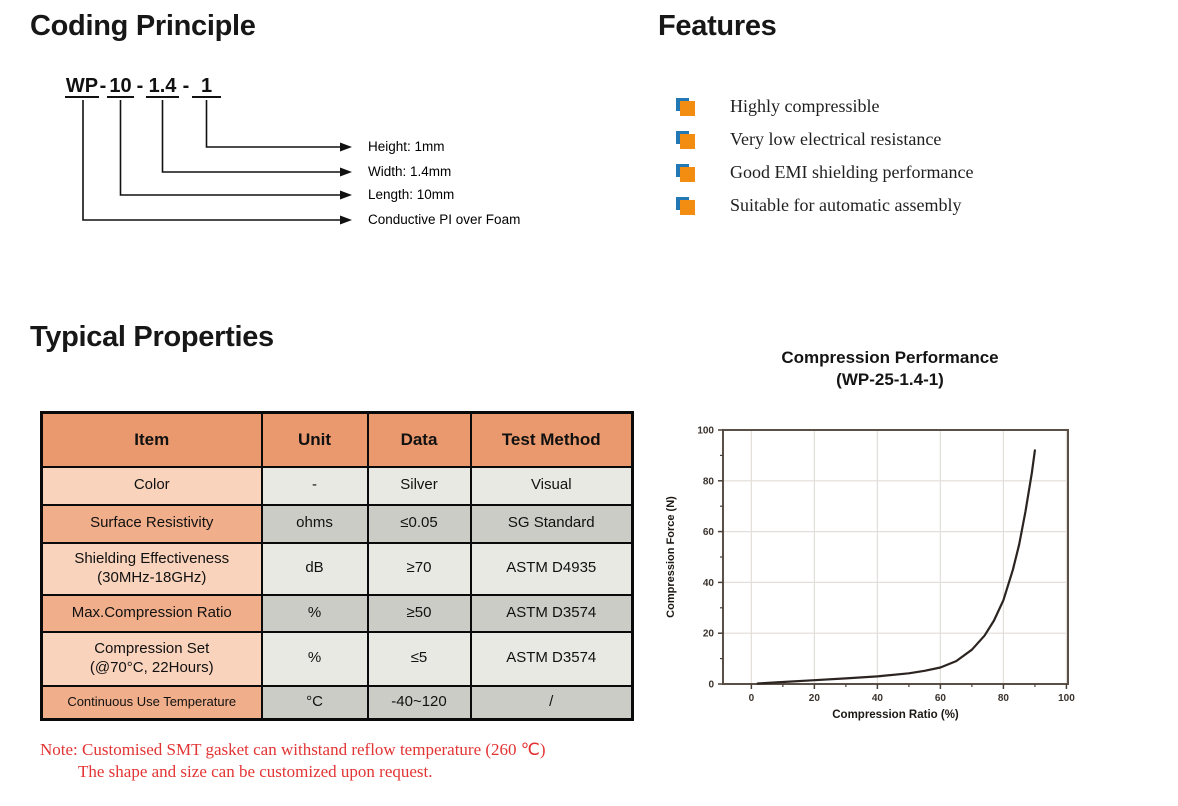  Describe the element at coordinates (314, 485) in the screenshot. I see `cell-unit: -` at that location.